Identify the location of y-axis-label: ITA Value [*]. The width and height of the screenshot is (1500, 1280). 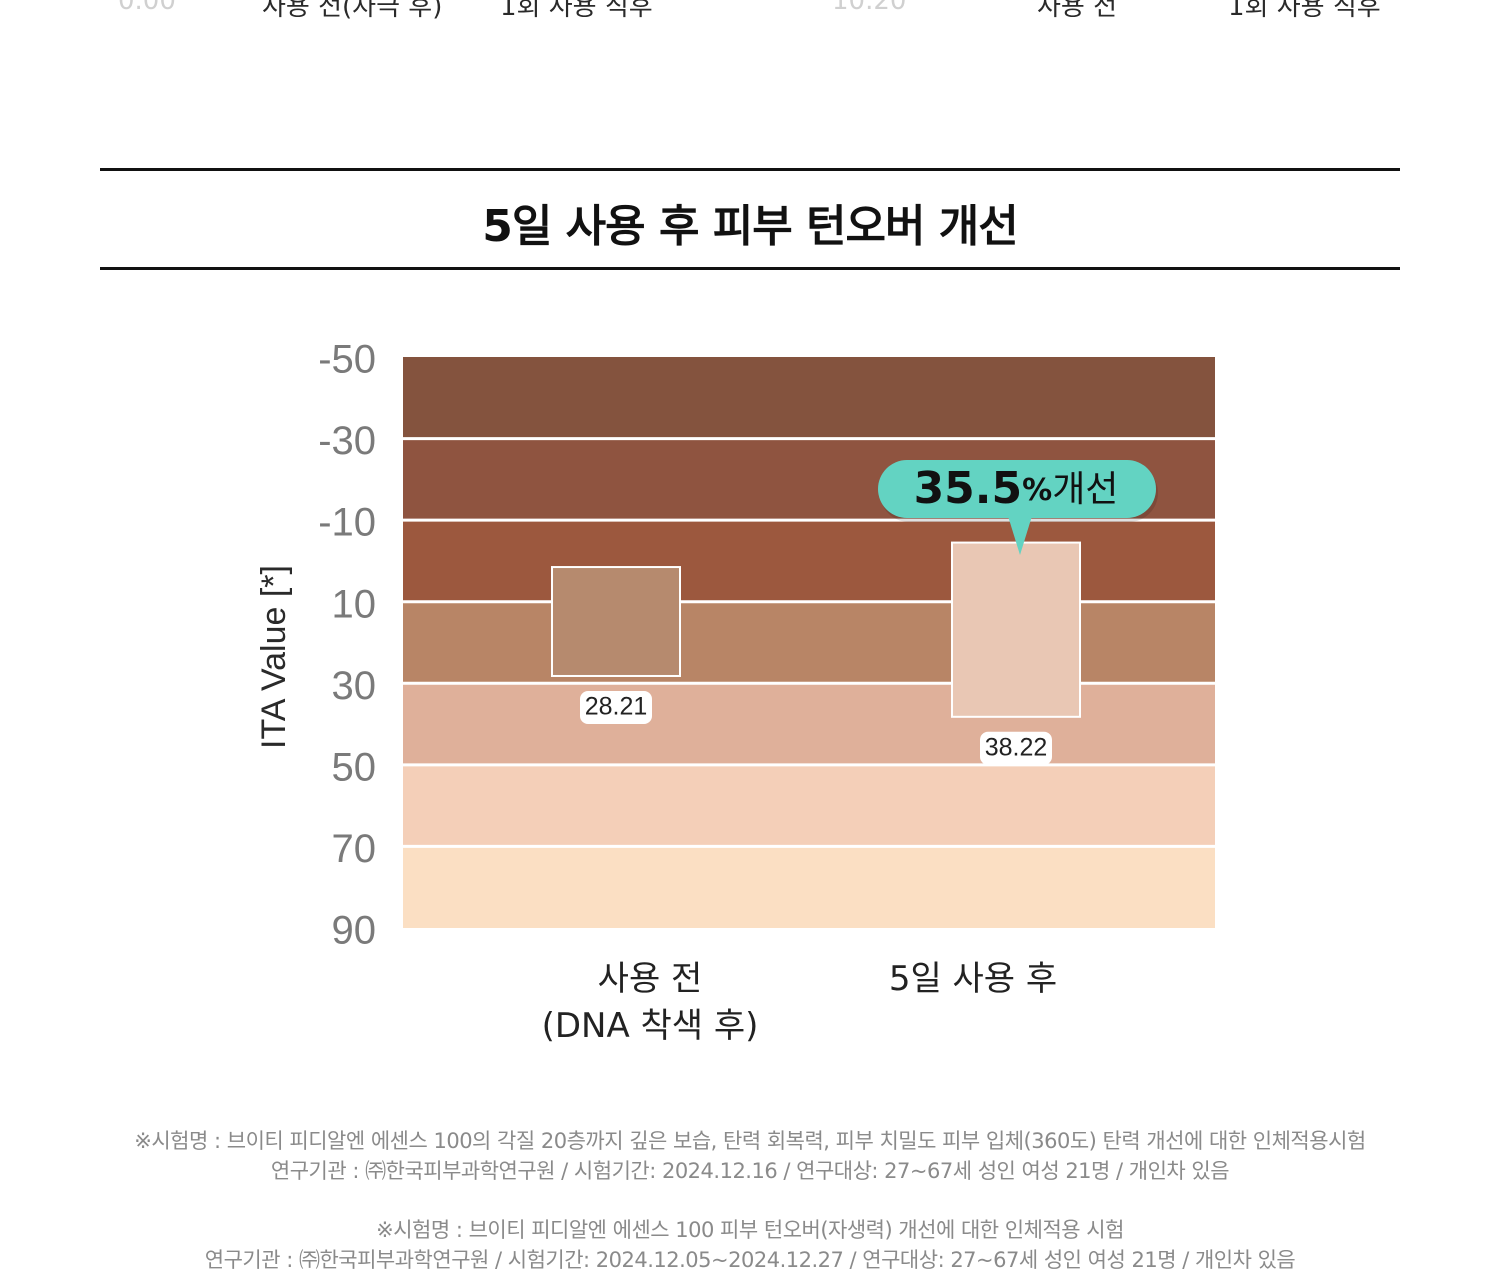
(274, 657).